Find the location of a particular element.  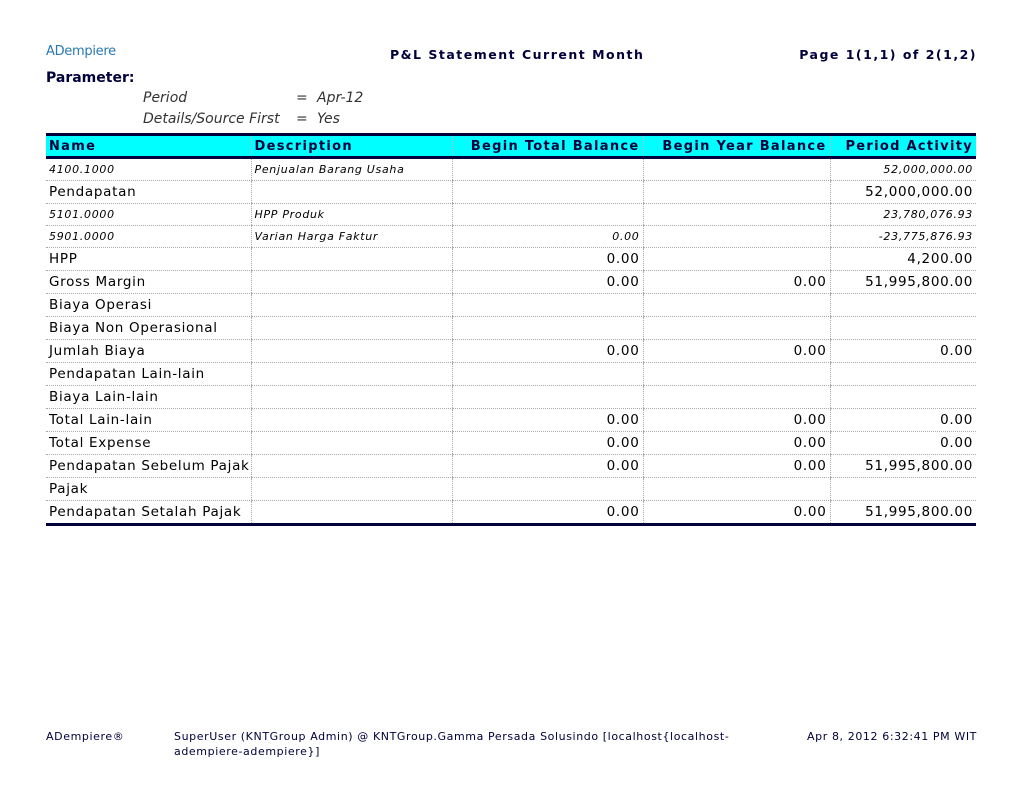

table-row: 5101.0000 HPP Produk 23,780,076.93 is located at coordinates (511, 214).